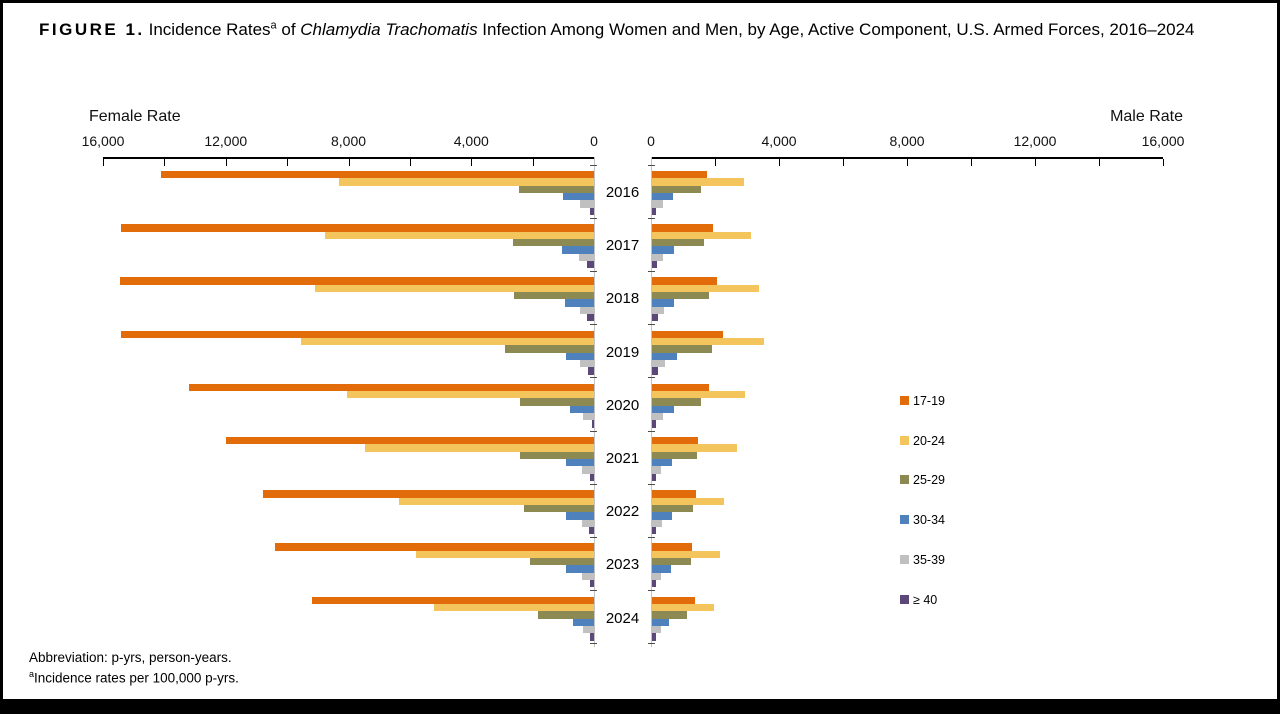  Describe the element at coordinates (103, 141) in the screenshot. I see `female-axis-tick-label: 16,000` at that location.